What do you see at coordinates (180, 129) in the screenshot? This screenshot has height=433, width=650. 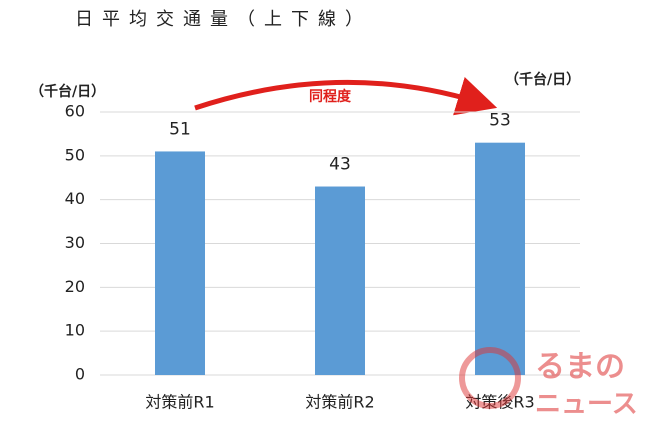 I see `value-label: 51` at bounding box center [180, 129].